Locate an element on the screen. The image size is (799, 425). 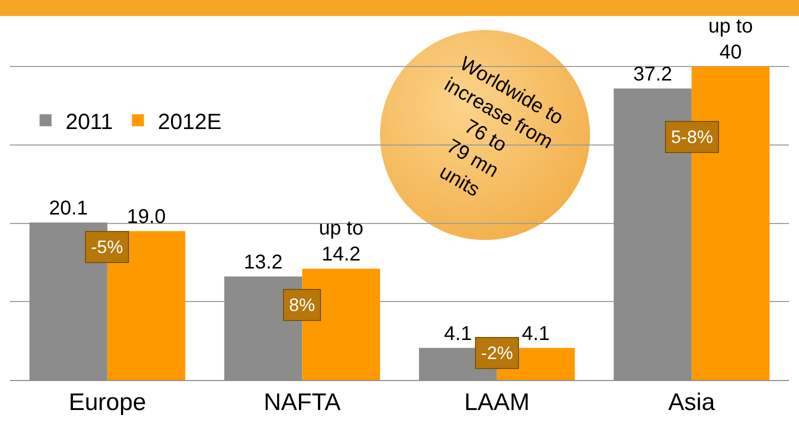
annotation: -5% is located at coordinates (107, 247).